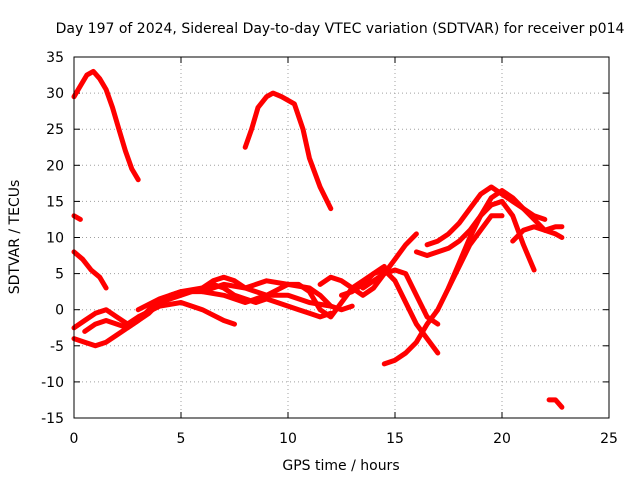  I want to click on y-tick-label: 25, so click(55, 130).